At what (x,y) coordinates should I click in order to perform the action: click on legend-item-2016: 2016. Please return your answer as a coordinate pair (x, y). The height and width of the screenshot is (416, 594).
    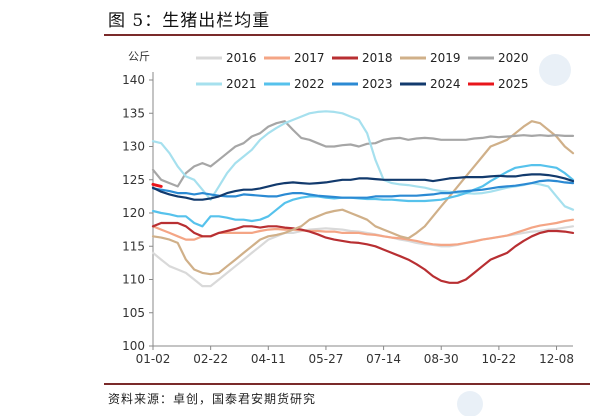
    Looking at the image, I should click on (226, 58).